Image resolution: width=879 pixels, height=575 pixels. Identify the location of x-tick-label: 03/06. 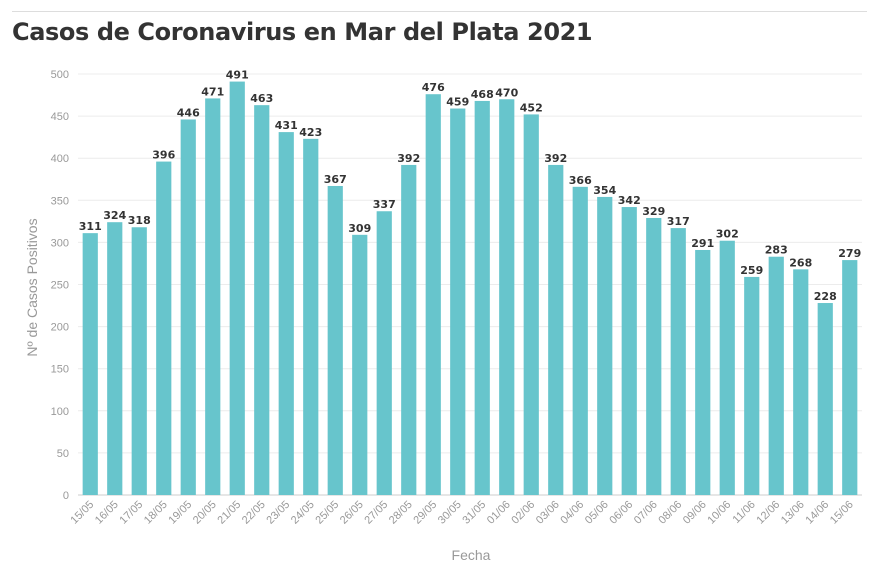
(548, 513).